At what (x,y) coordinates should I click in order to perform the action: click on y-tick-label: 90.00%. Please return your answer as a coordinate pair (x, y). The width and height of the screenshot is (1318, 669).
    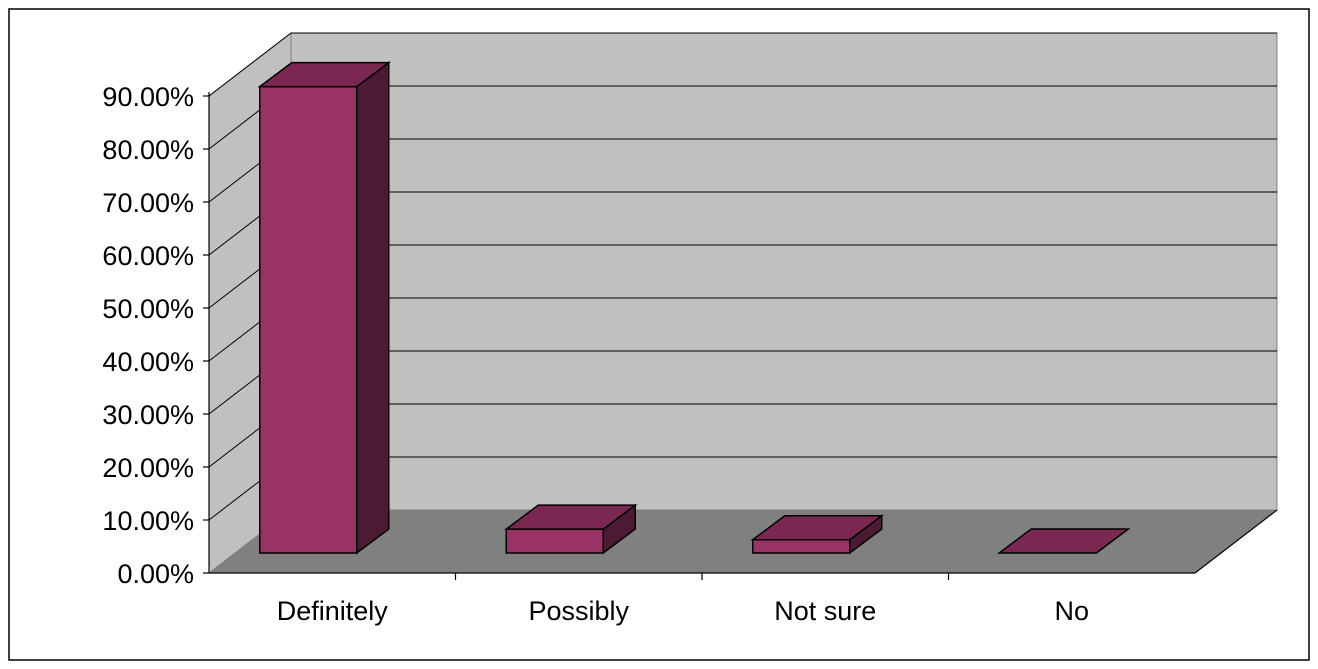
    Looking at the image, I should click on (148, 97).